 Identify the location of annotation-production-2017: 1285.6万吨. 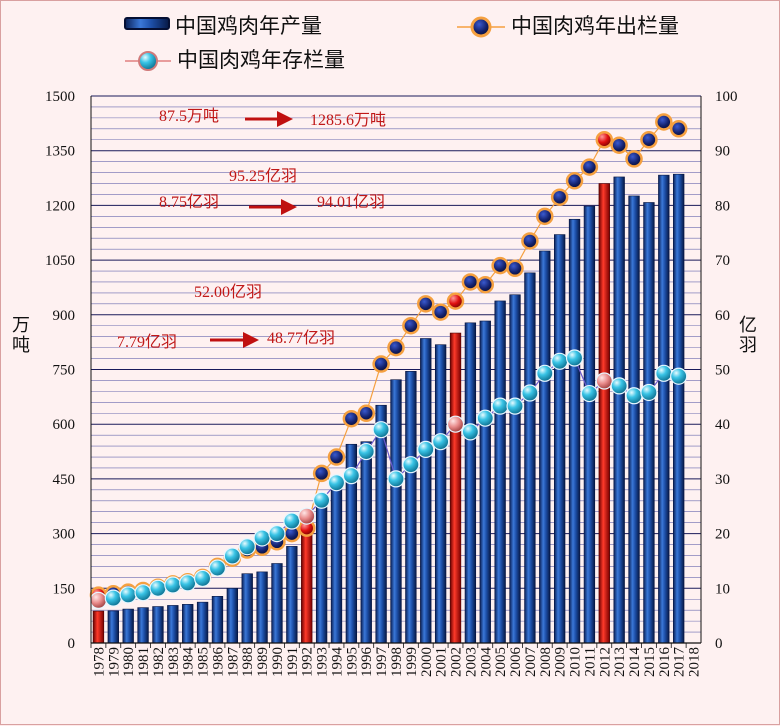
(348, 120).